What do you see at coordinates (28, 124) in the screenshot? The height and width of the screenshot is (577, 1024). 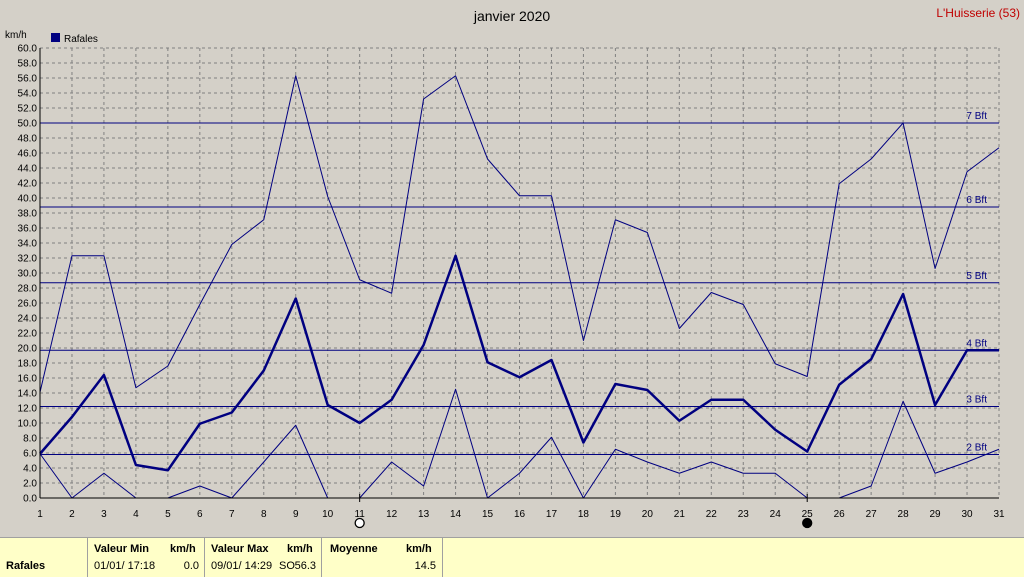 I see `y-tick-label: 50.0` at bounding box center [28, 124].